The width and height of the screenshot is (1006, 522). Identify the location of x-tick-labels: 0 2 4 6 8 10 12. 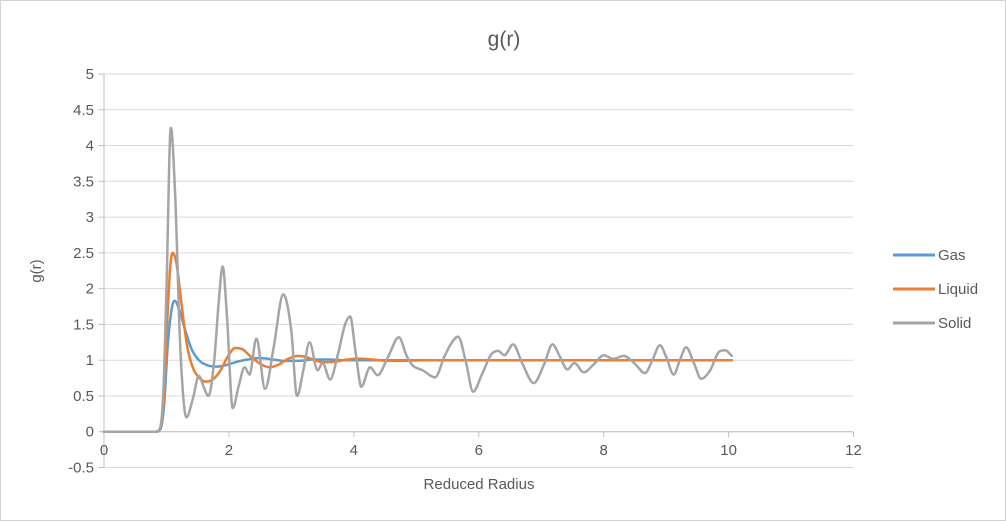
(481, 450).